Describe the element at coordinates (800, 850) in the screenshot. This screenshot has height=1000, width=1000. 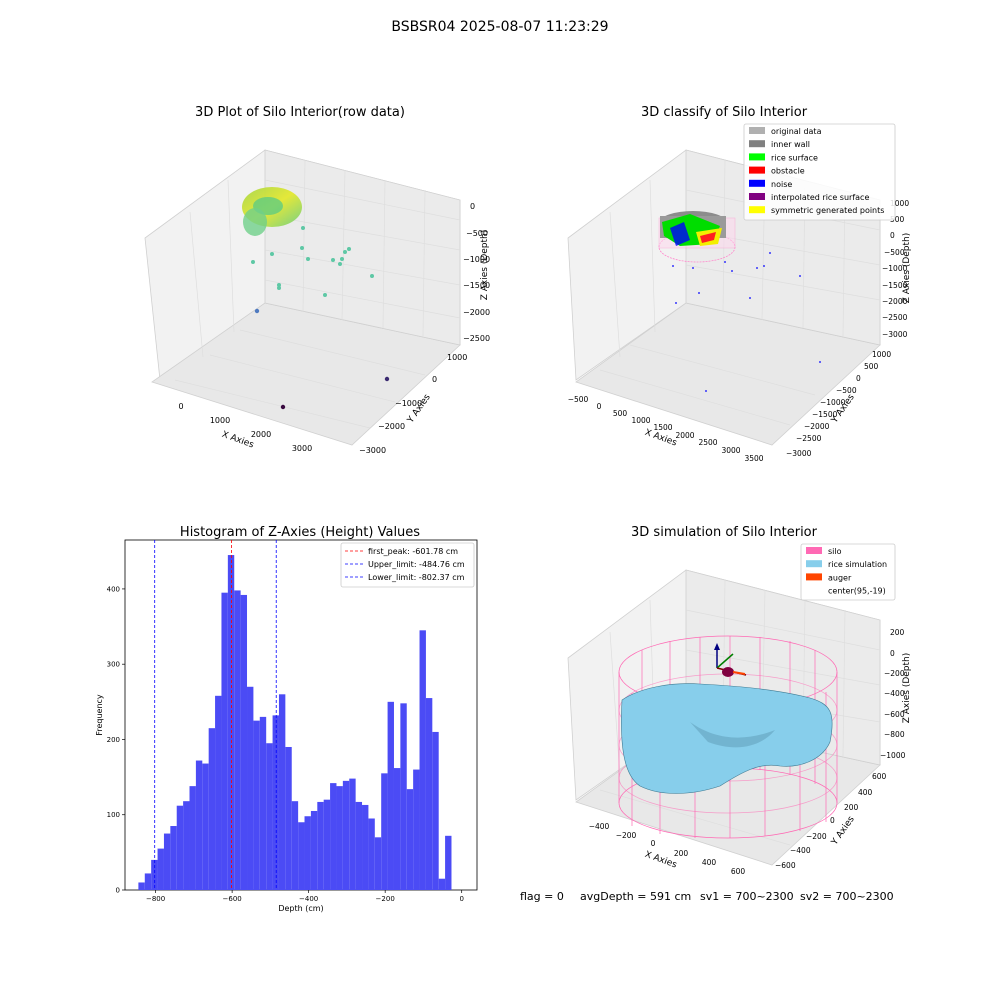
I see `simulation-ytick: −400` at that location.